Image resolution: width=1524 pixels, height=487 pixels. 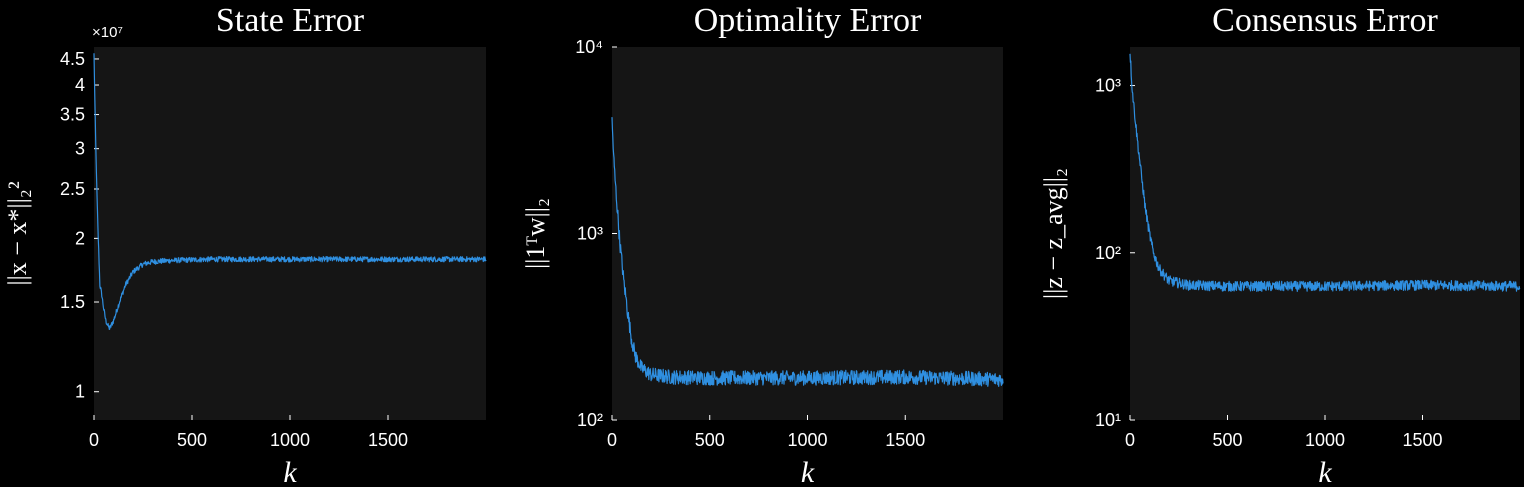 I want to click on y-tick-label: 1.5, so click(x=72, y=302).